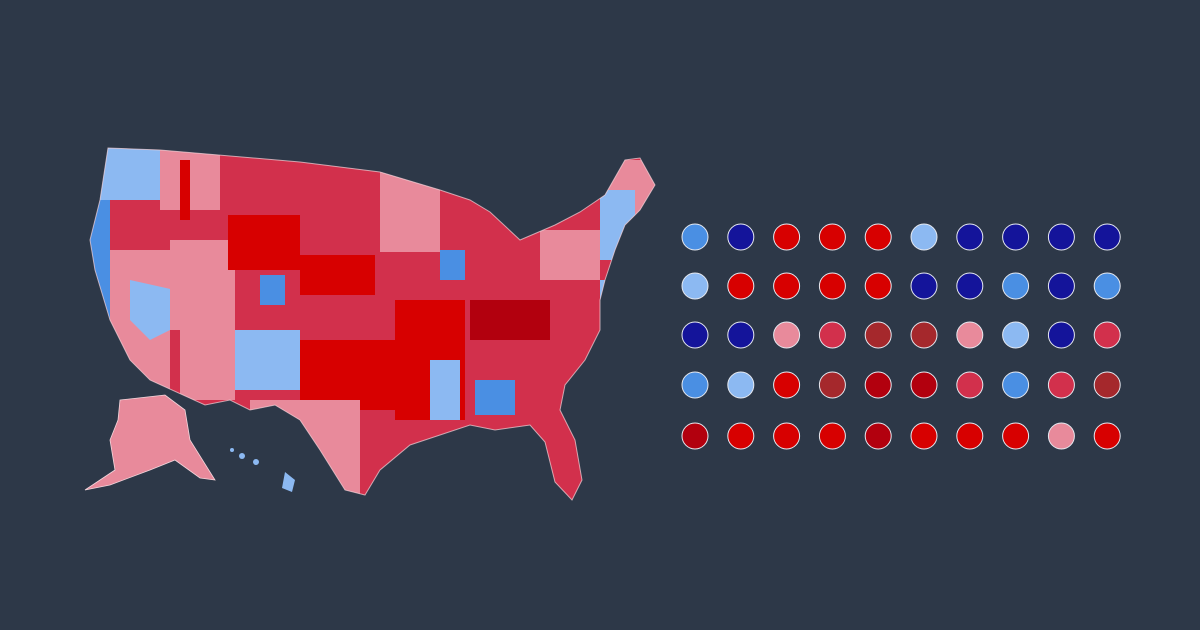 The width and height of the screenshot is (1200, 630). What do you see at coordinates (901, 336) in the screenshot?
I see `dot-grid` at bounding box center [901, 336].